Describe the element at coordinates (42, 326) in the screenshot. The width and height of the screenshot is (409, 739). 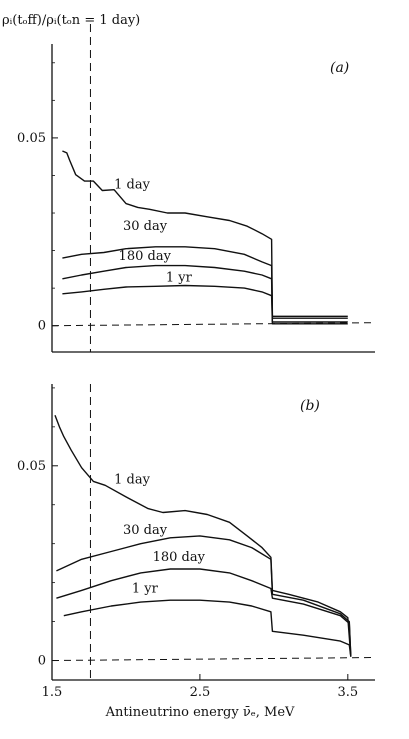
I see `panel-a-ytick-label: 0` at that location.